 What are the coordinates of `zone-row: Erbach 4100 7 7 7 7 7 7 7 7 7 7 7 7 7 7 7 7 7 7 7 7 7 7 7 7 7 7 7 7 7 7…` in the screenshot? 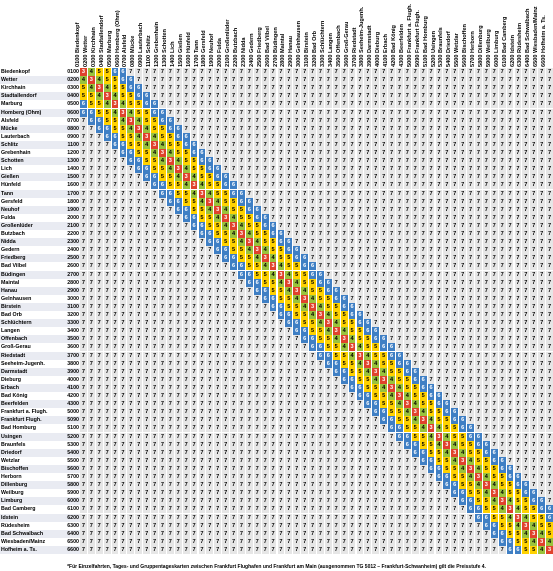 It's located at (276, 387).